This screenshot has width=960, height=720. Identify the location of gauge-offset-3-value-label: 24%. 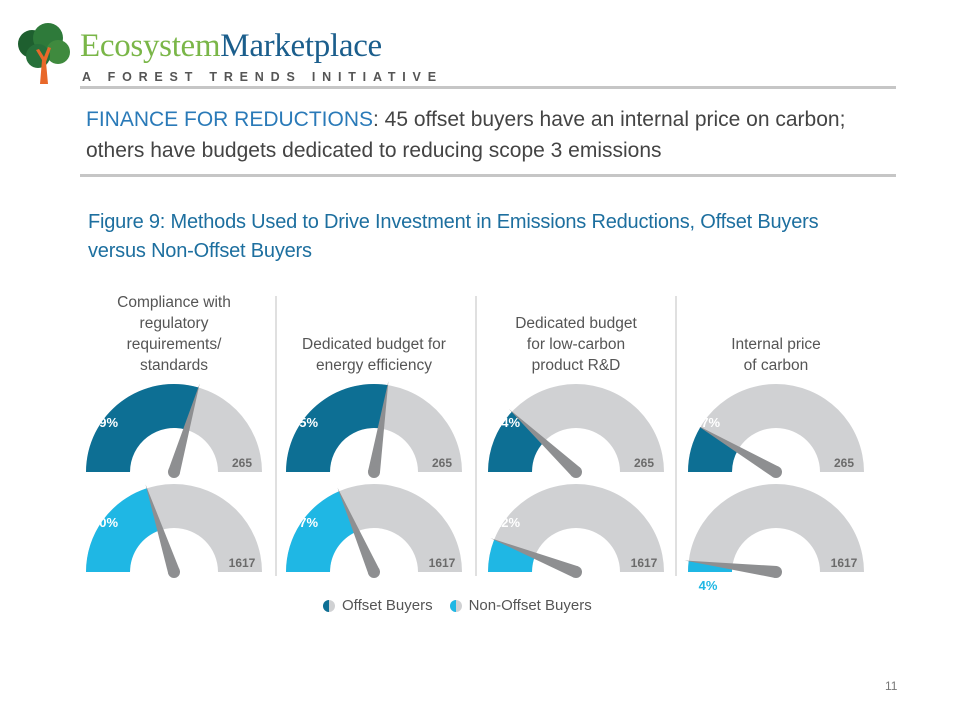
(507, 422).